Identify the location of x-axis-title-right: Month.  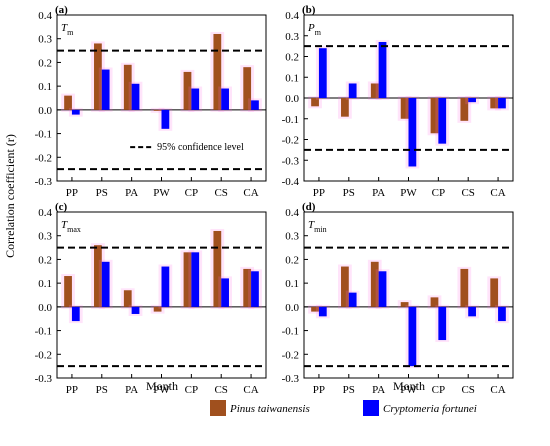
(409, 386).